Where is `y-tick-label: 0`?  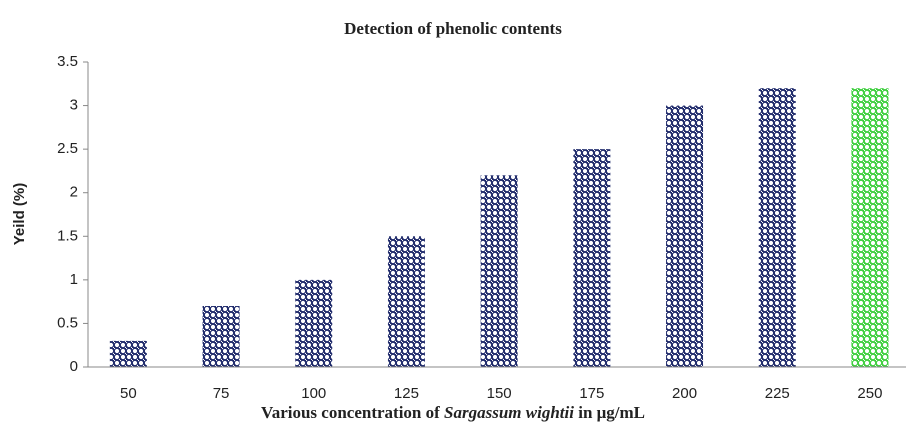
y-tick-label: 0 is located at coordinates (74, 366).